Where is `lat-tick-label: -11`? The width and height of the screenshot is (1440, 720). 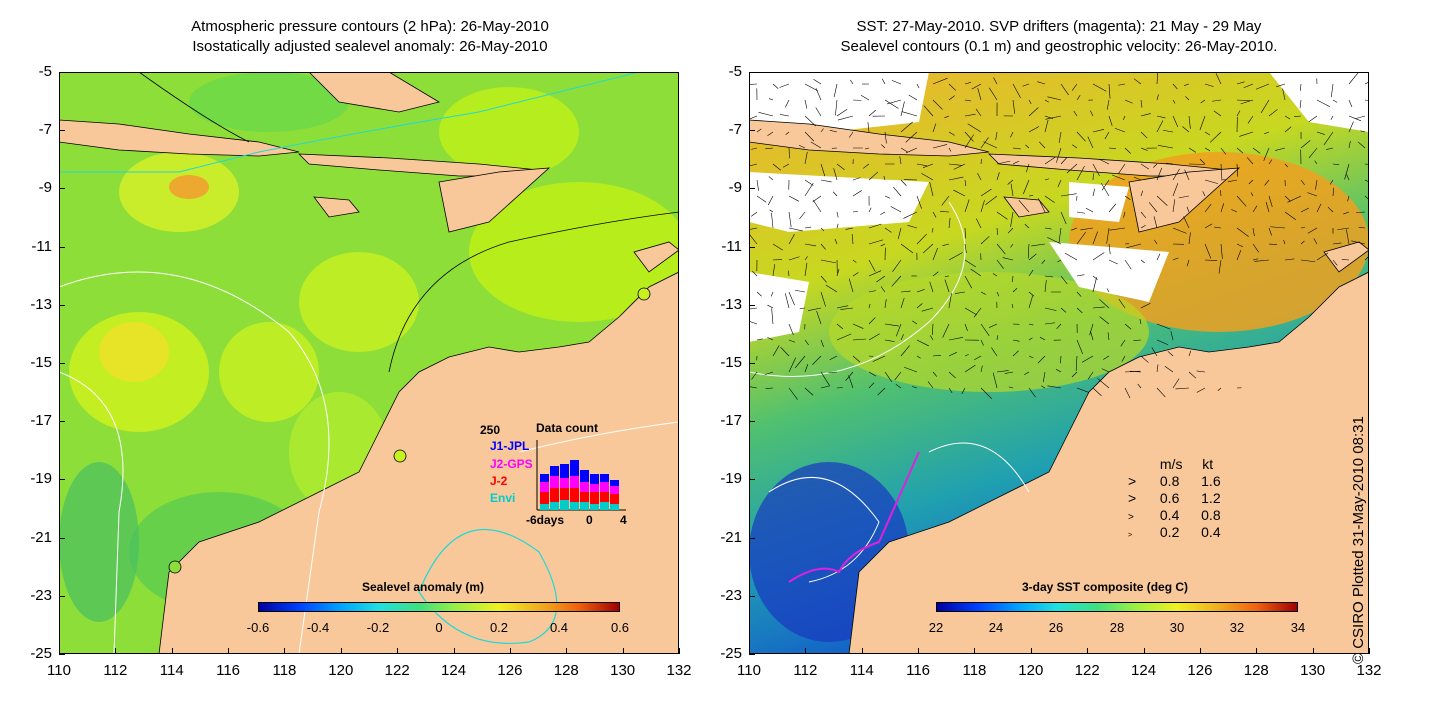 lat-tick-label: -11 is located at coordinates (731, 246).